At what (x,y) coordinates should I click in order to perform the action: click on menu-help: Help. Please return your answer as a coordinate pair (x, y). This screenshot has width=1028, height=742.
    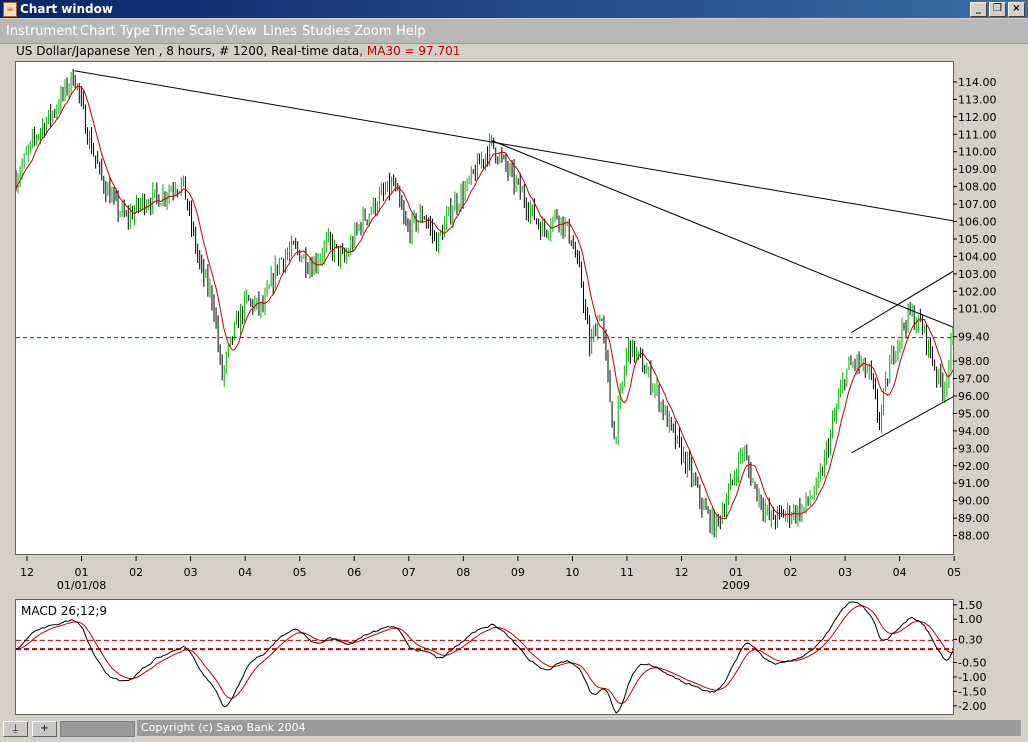
    Looking at the image, I should click on (411, 31).